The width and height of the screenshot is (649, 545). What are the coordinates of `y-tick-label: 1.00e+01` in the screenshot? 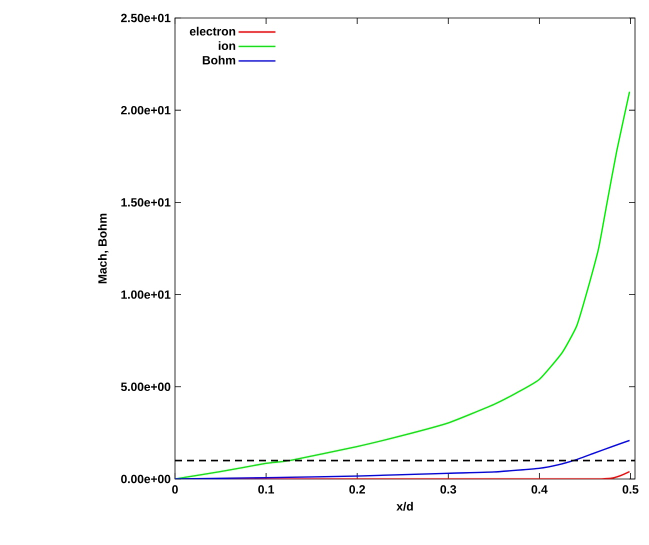 It's located at (145, 294).